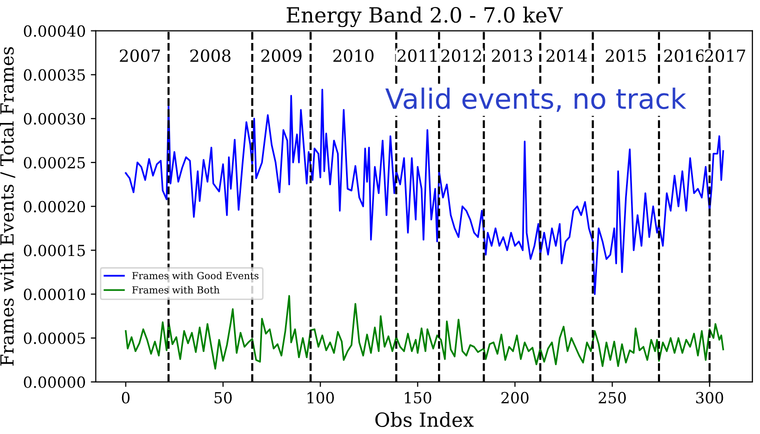  What do you see at coordinates (417, 55) in the screenshot?
I see `annotation: 2011` at bounding box center [417, 55].